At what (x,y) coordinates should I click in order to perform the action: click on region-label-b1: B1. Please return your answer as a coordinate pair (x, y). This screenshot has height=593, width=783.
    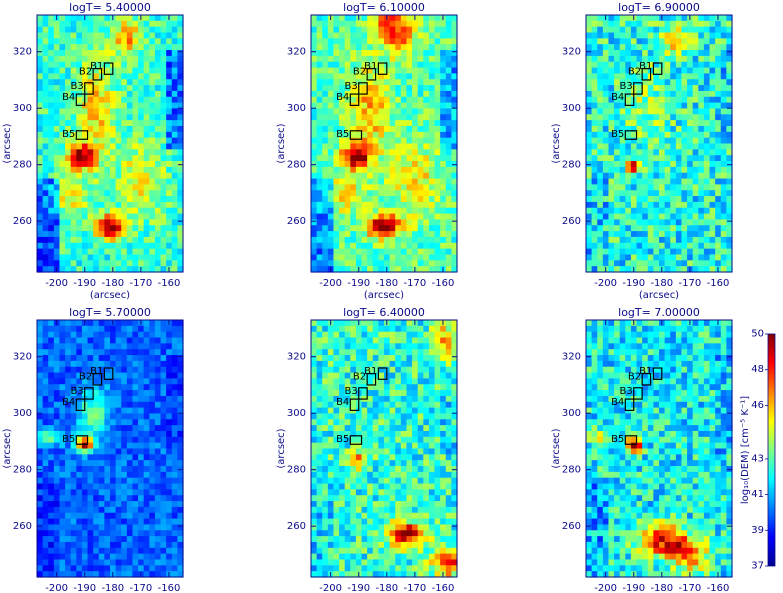
    Looking at the image, I should click on (96, 66).